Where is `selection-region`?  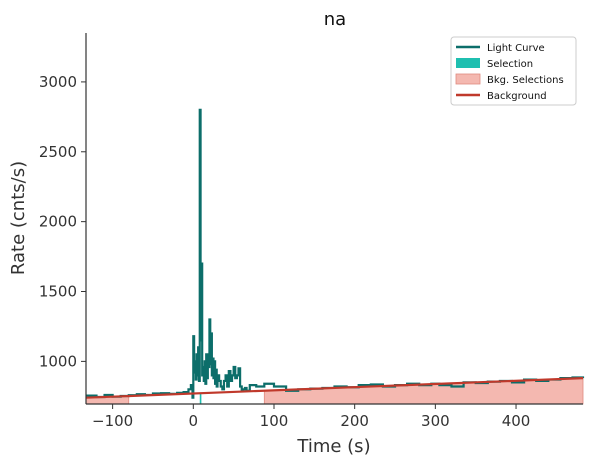
selection-region is located at coordinates (200, 398).